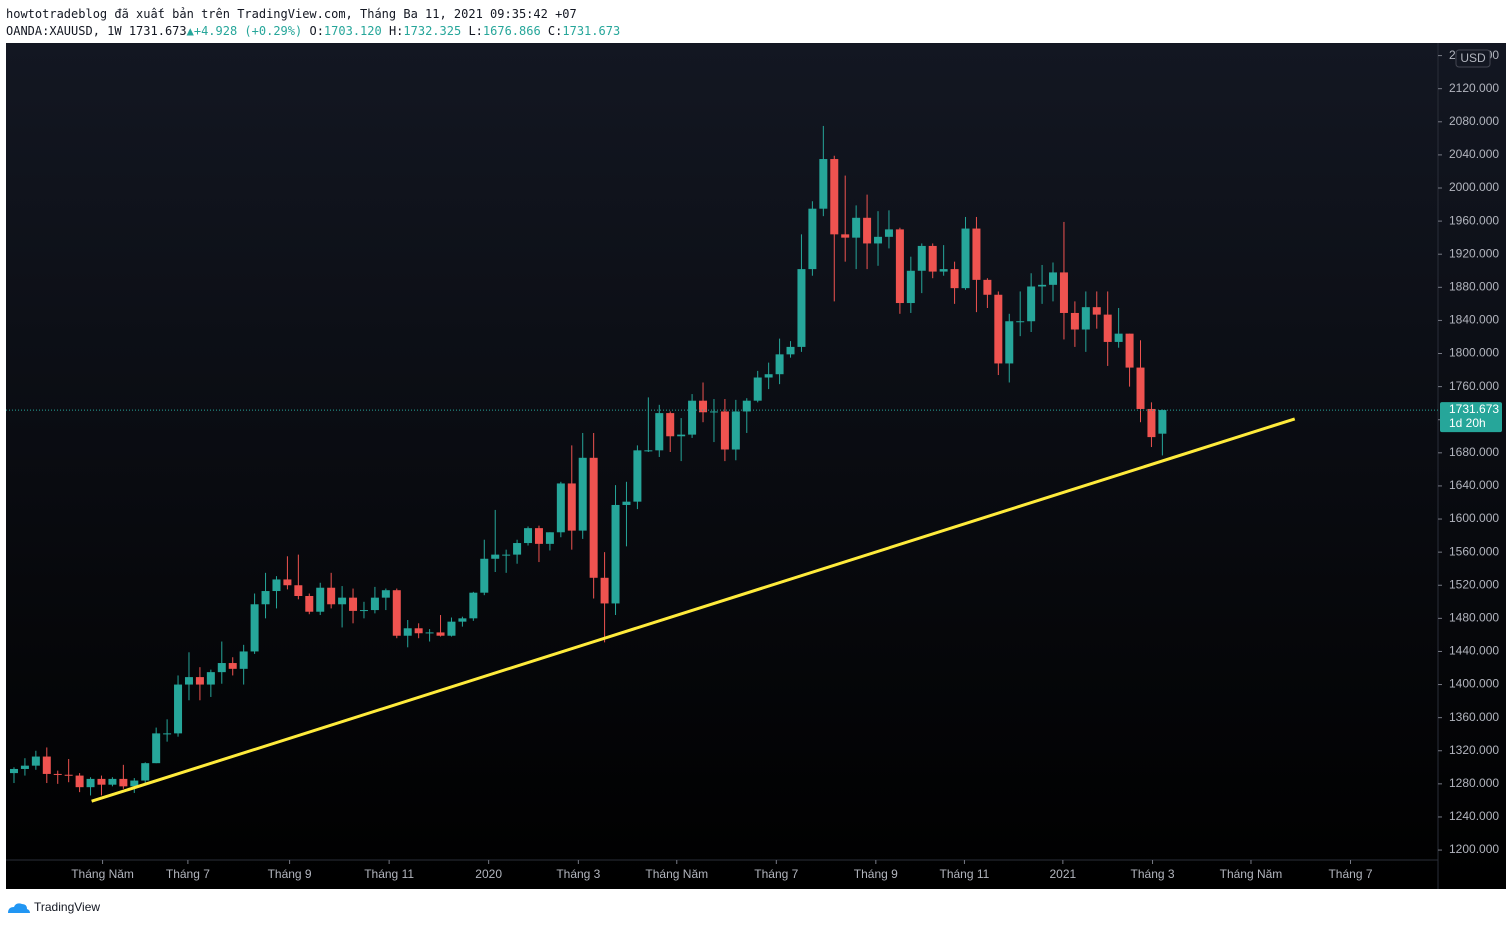 This screenshot has width=1512, height=926. I want to click on y-tick-label: 1440.000, so click(1474, 651).